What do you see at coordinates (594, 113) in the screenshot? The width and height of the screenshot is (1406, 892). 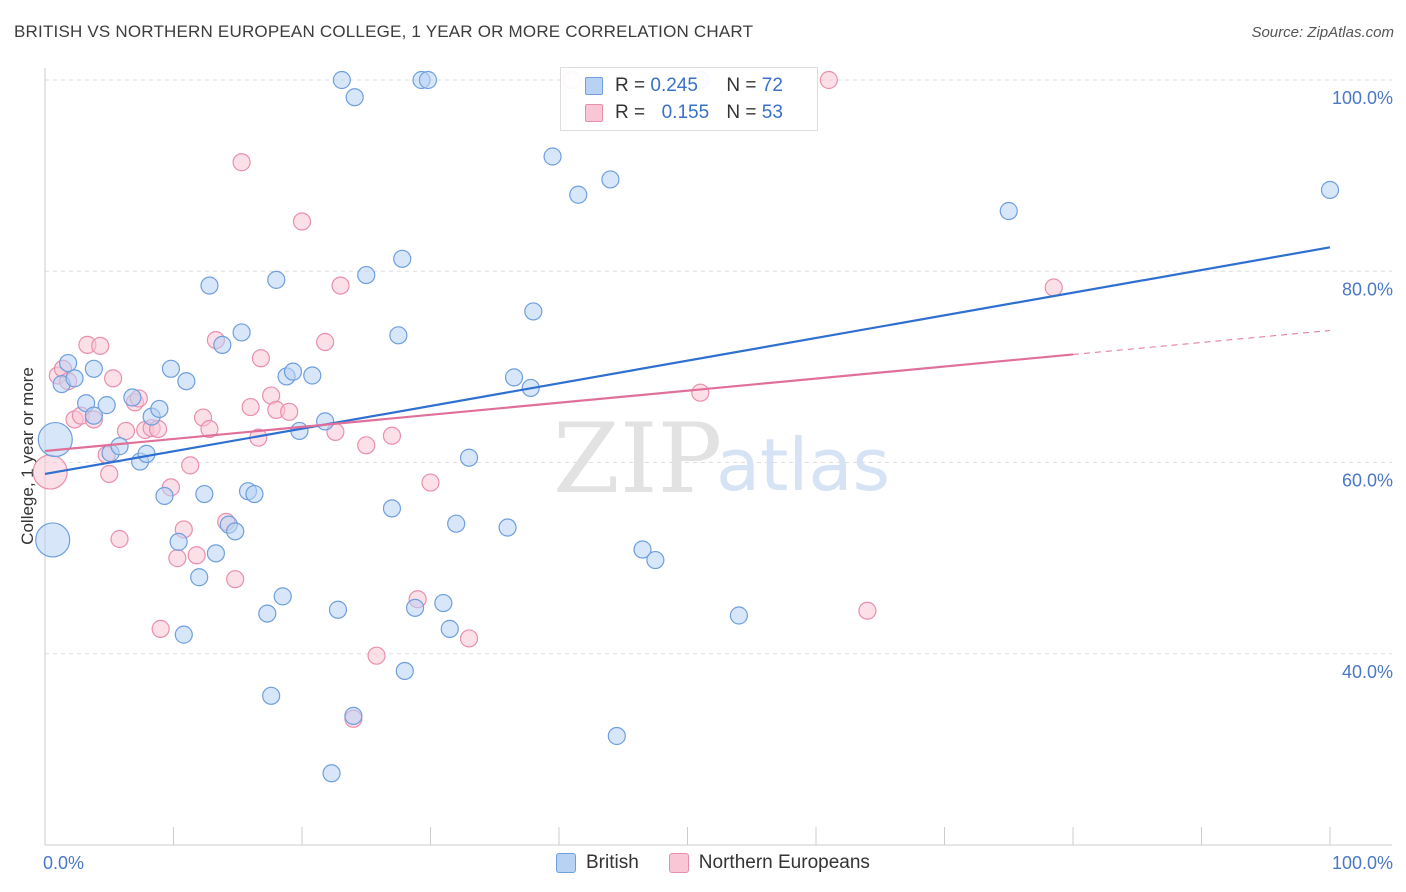 I see `northern-swatch` at bounding box center [594, 113].